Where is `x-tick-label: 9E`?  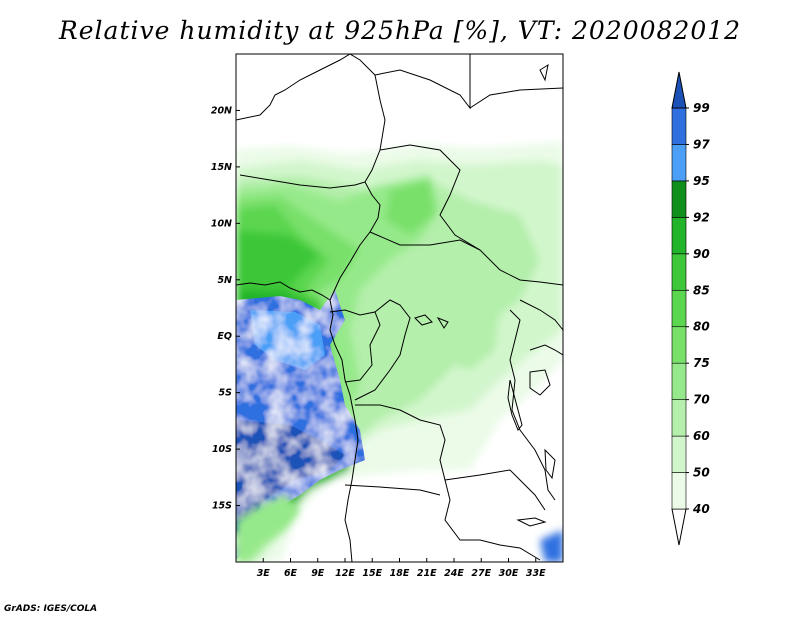
x-tick-label: 9E is located at coordinates (318, 573).